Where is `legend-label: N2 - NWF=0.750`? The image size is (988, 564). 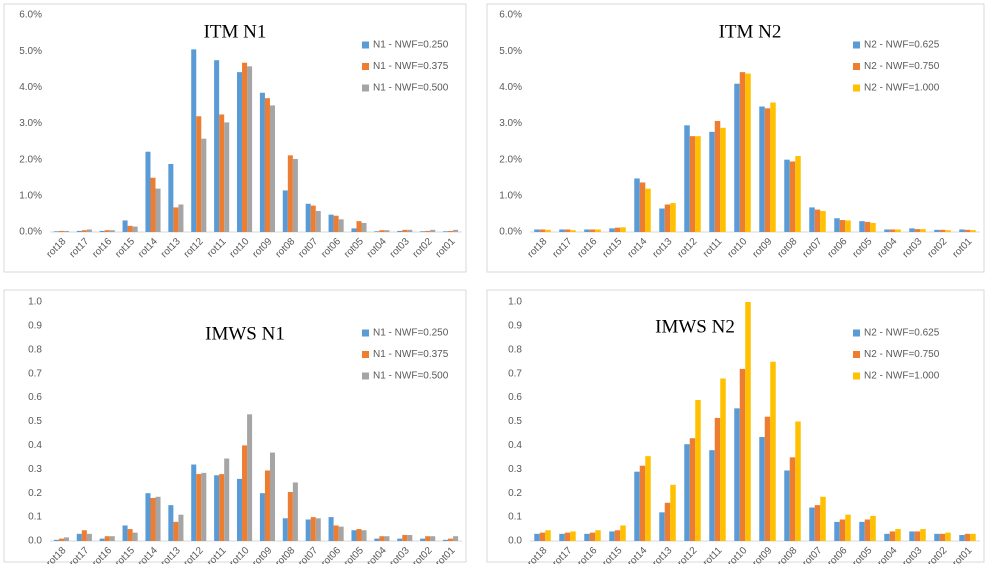
legend-label: N2 - NWF=0.750 is located at coordinates (902, 66).